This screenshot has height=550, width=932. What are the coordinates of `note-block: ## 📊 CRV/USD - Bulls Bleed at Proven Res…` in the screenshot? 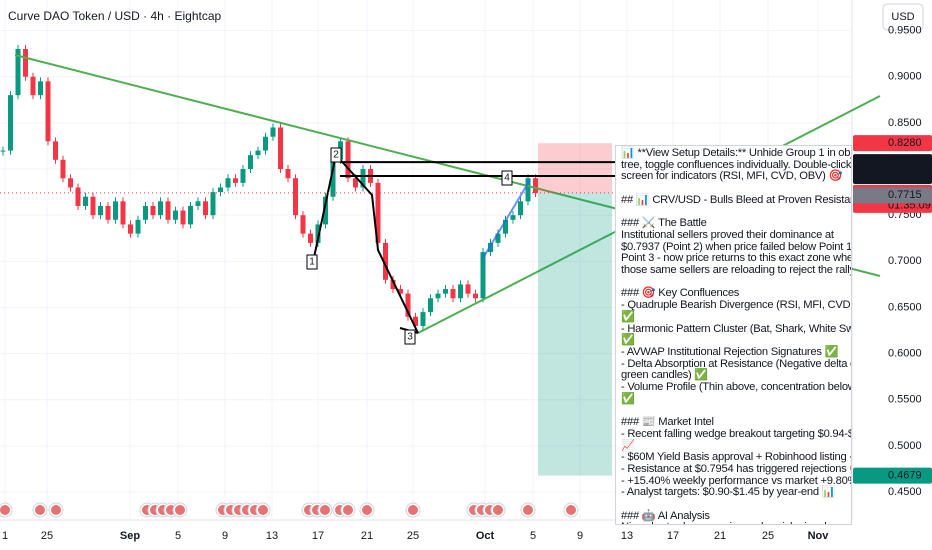 It's located at (736, 200).